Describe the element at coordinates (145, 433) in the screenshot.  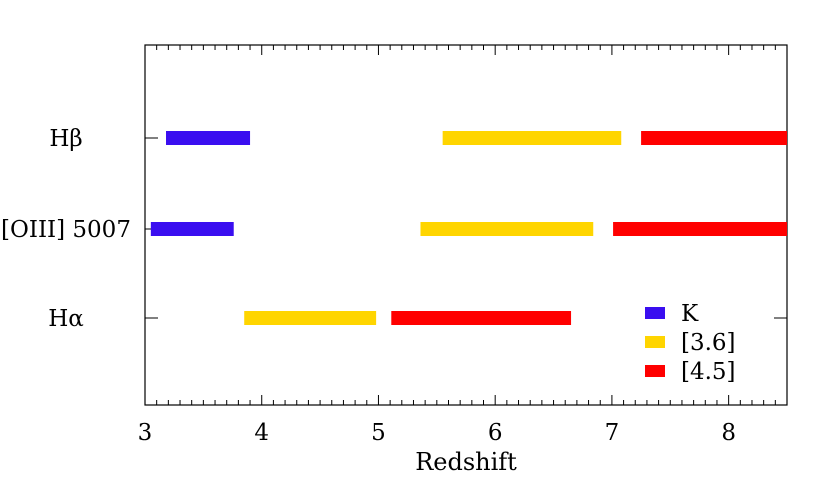
I see `x-tick-label: 3` at that location.